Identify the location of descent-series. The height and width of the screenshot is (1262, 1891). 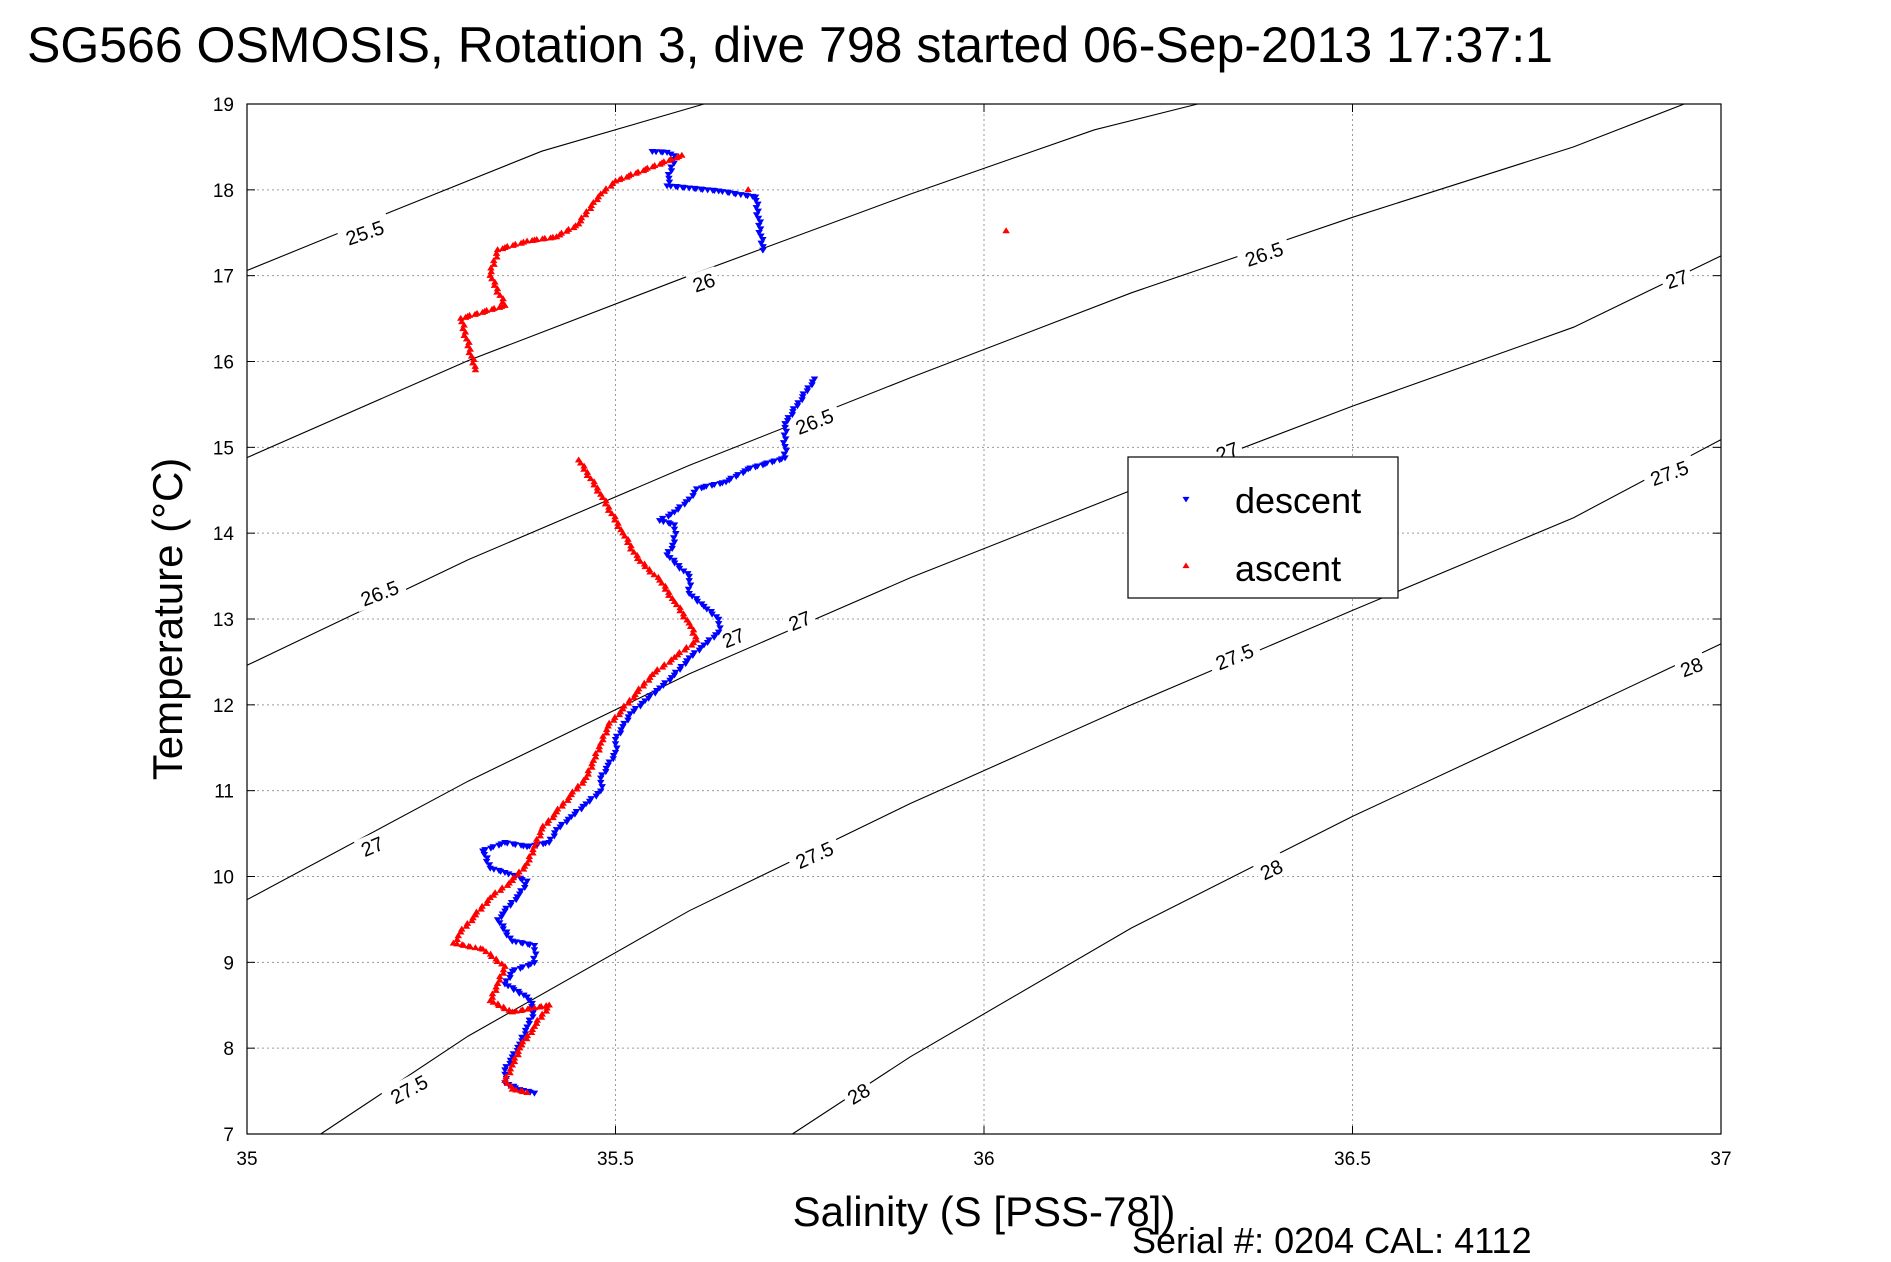
(649, 622).